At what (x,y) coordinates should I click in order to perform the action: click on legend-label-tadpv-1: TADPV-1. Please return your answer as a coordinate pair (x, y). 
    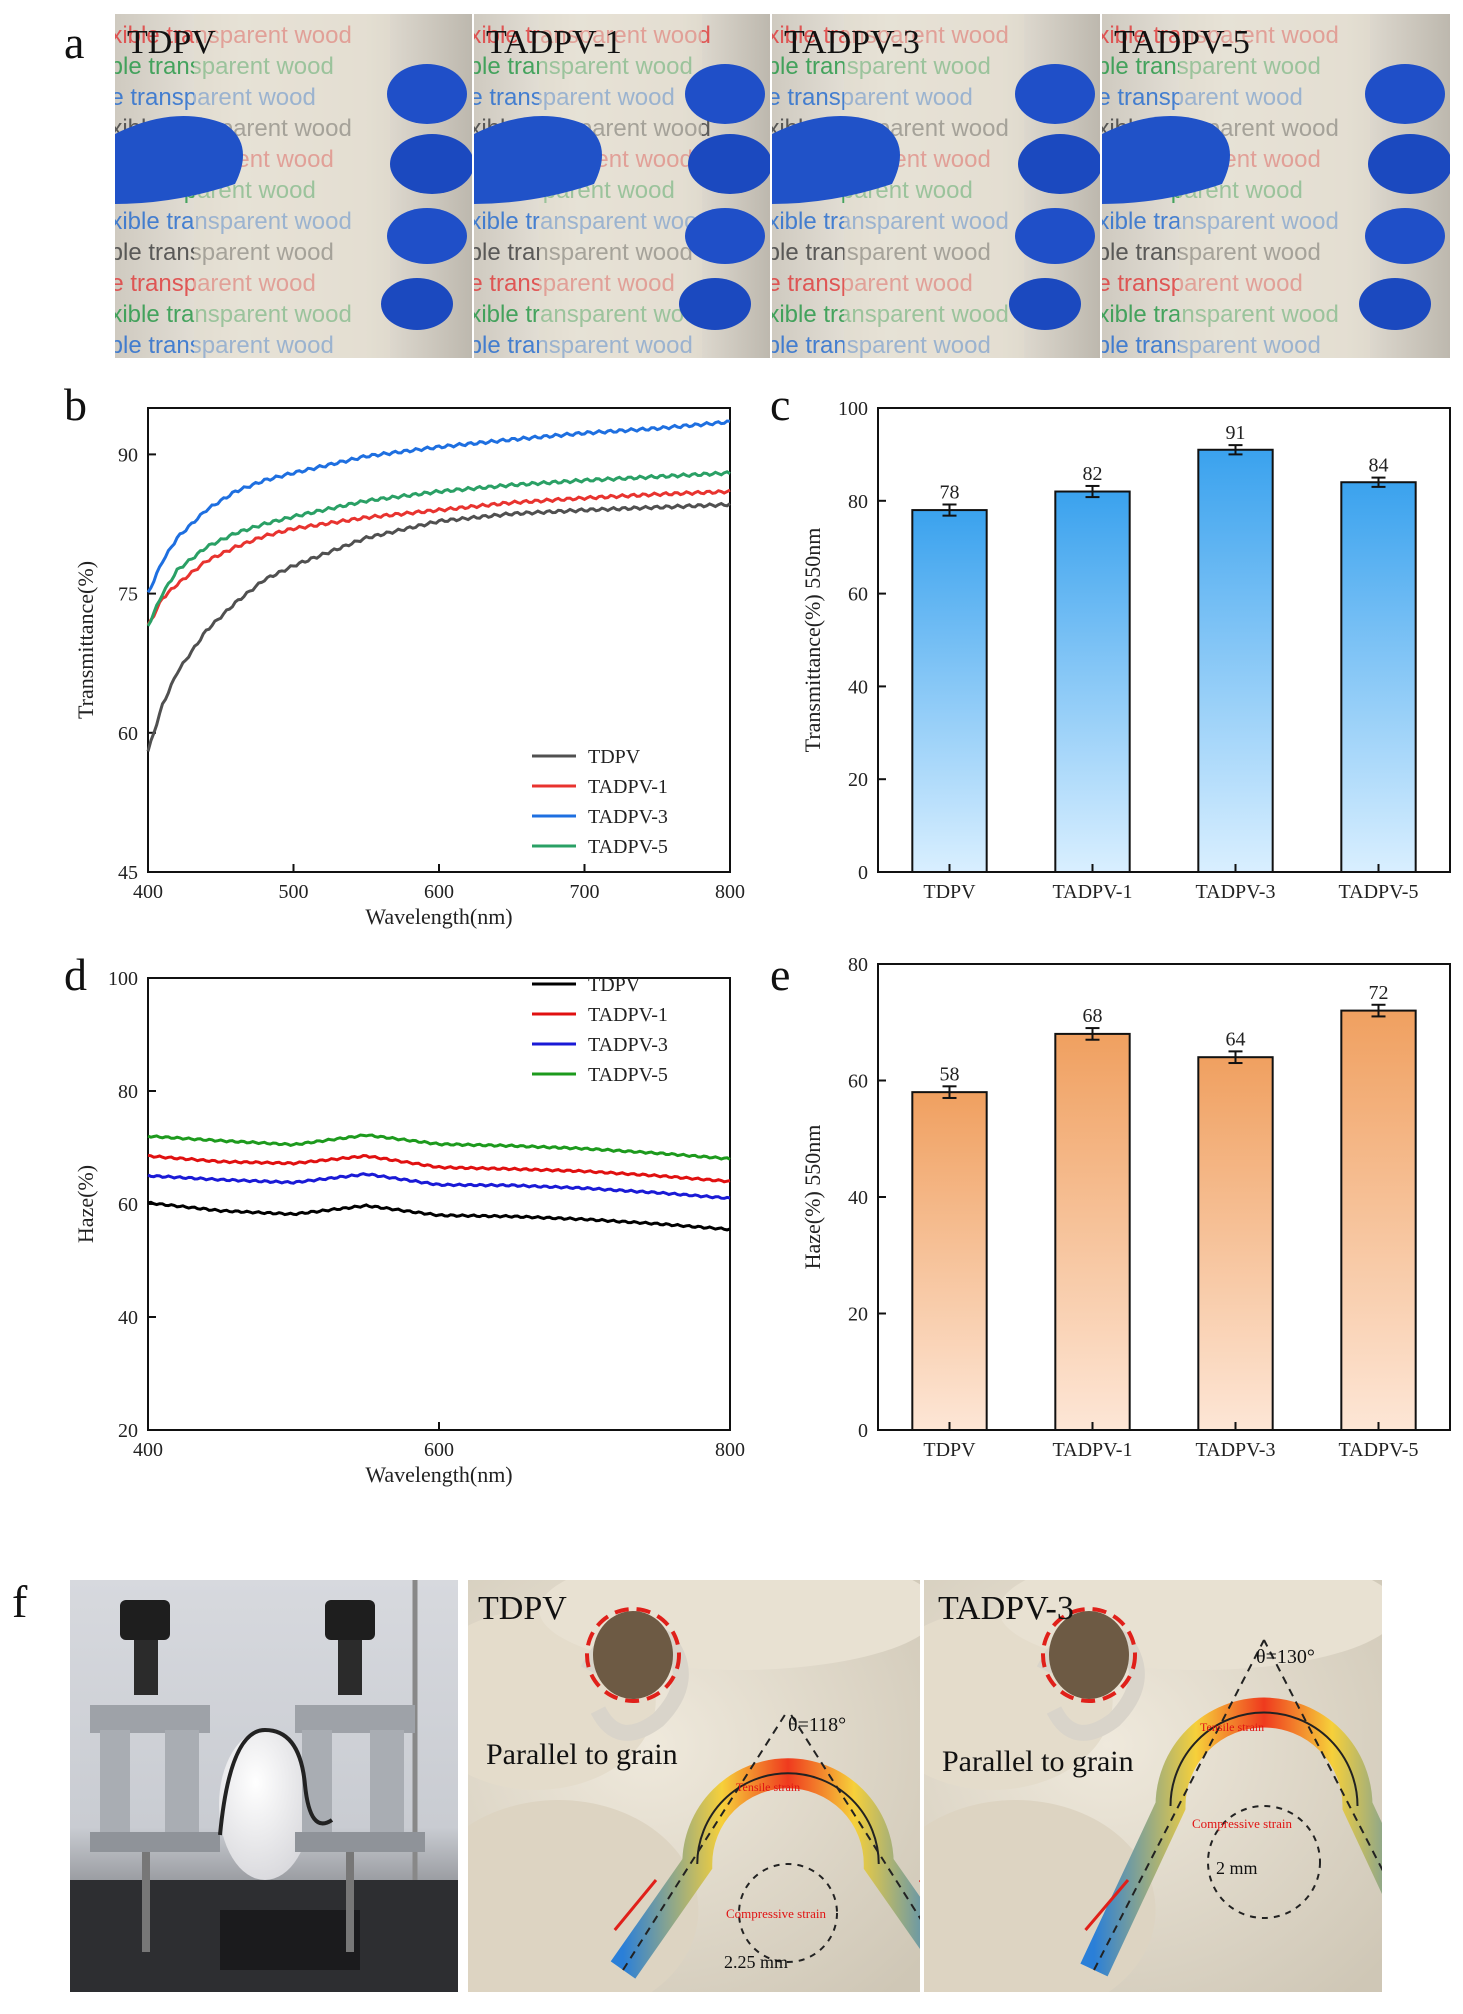
    Looking at the image, I should click on (628, 1015).